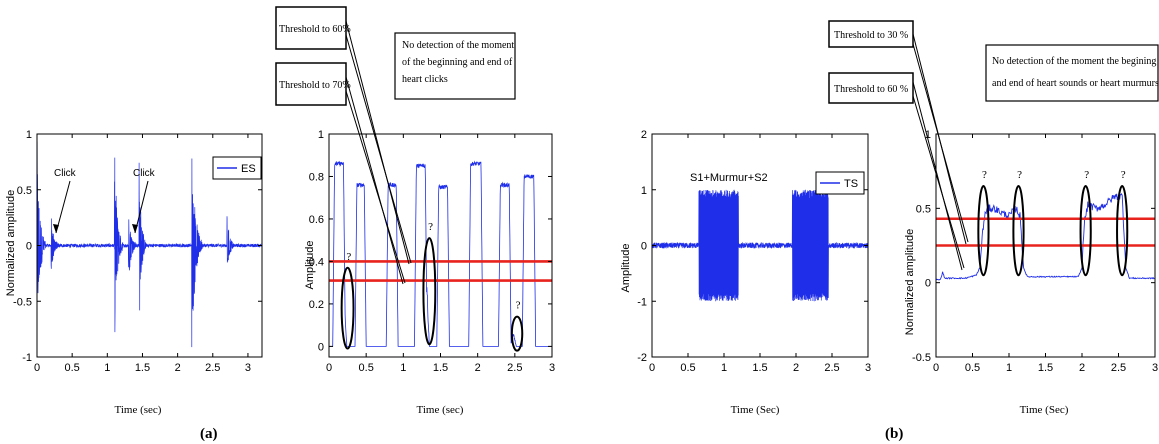  I want to click on callout-threshold-70-box, so click(311, 84).